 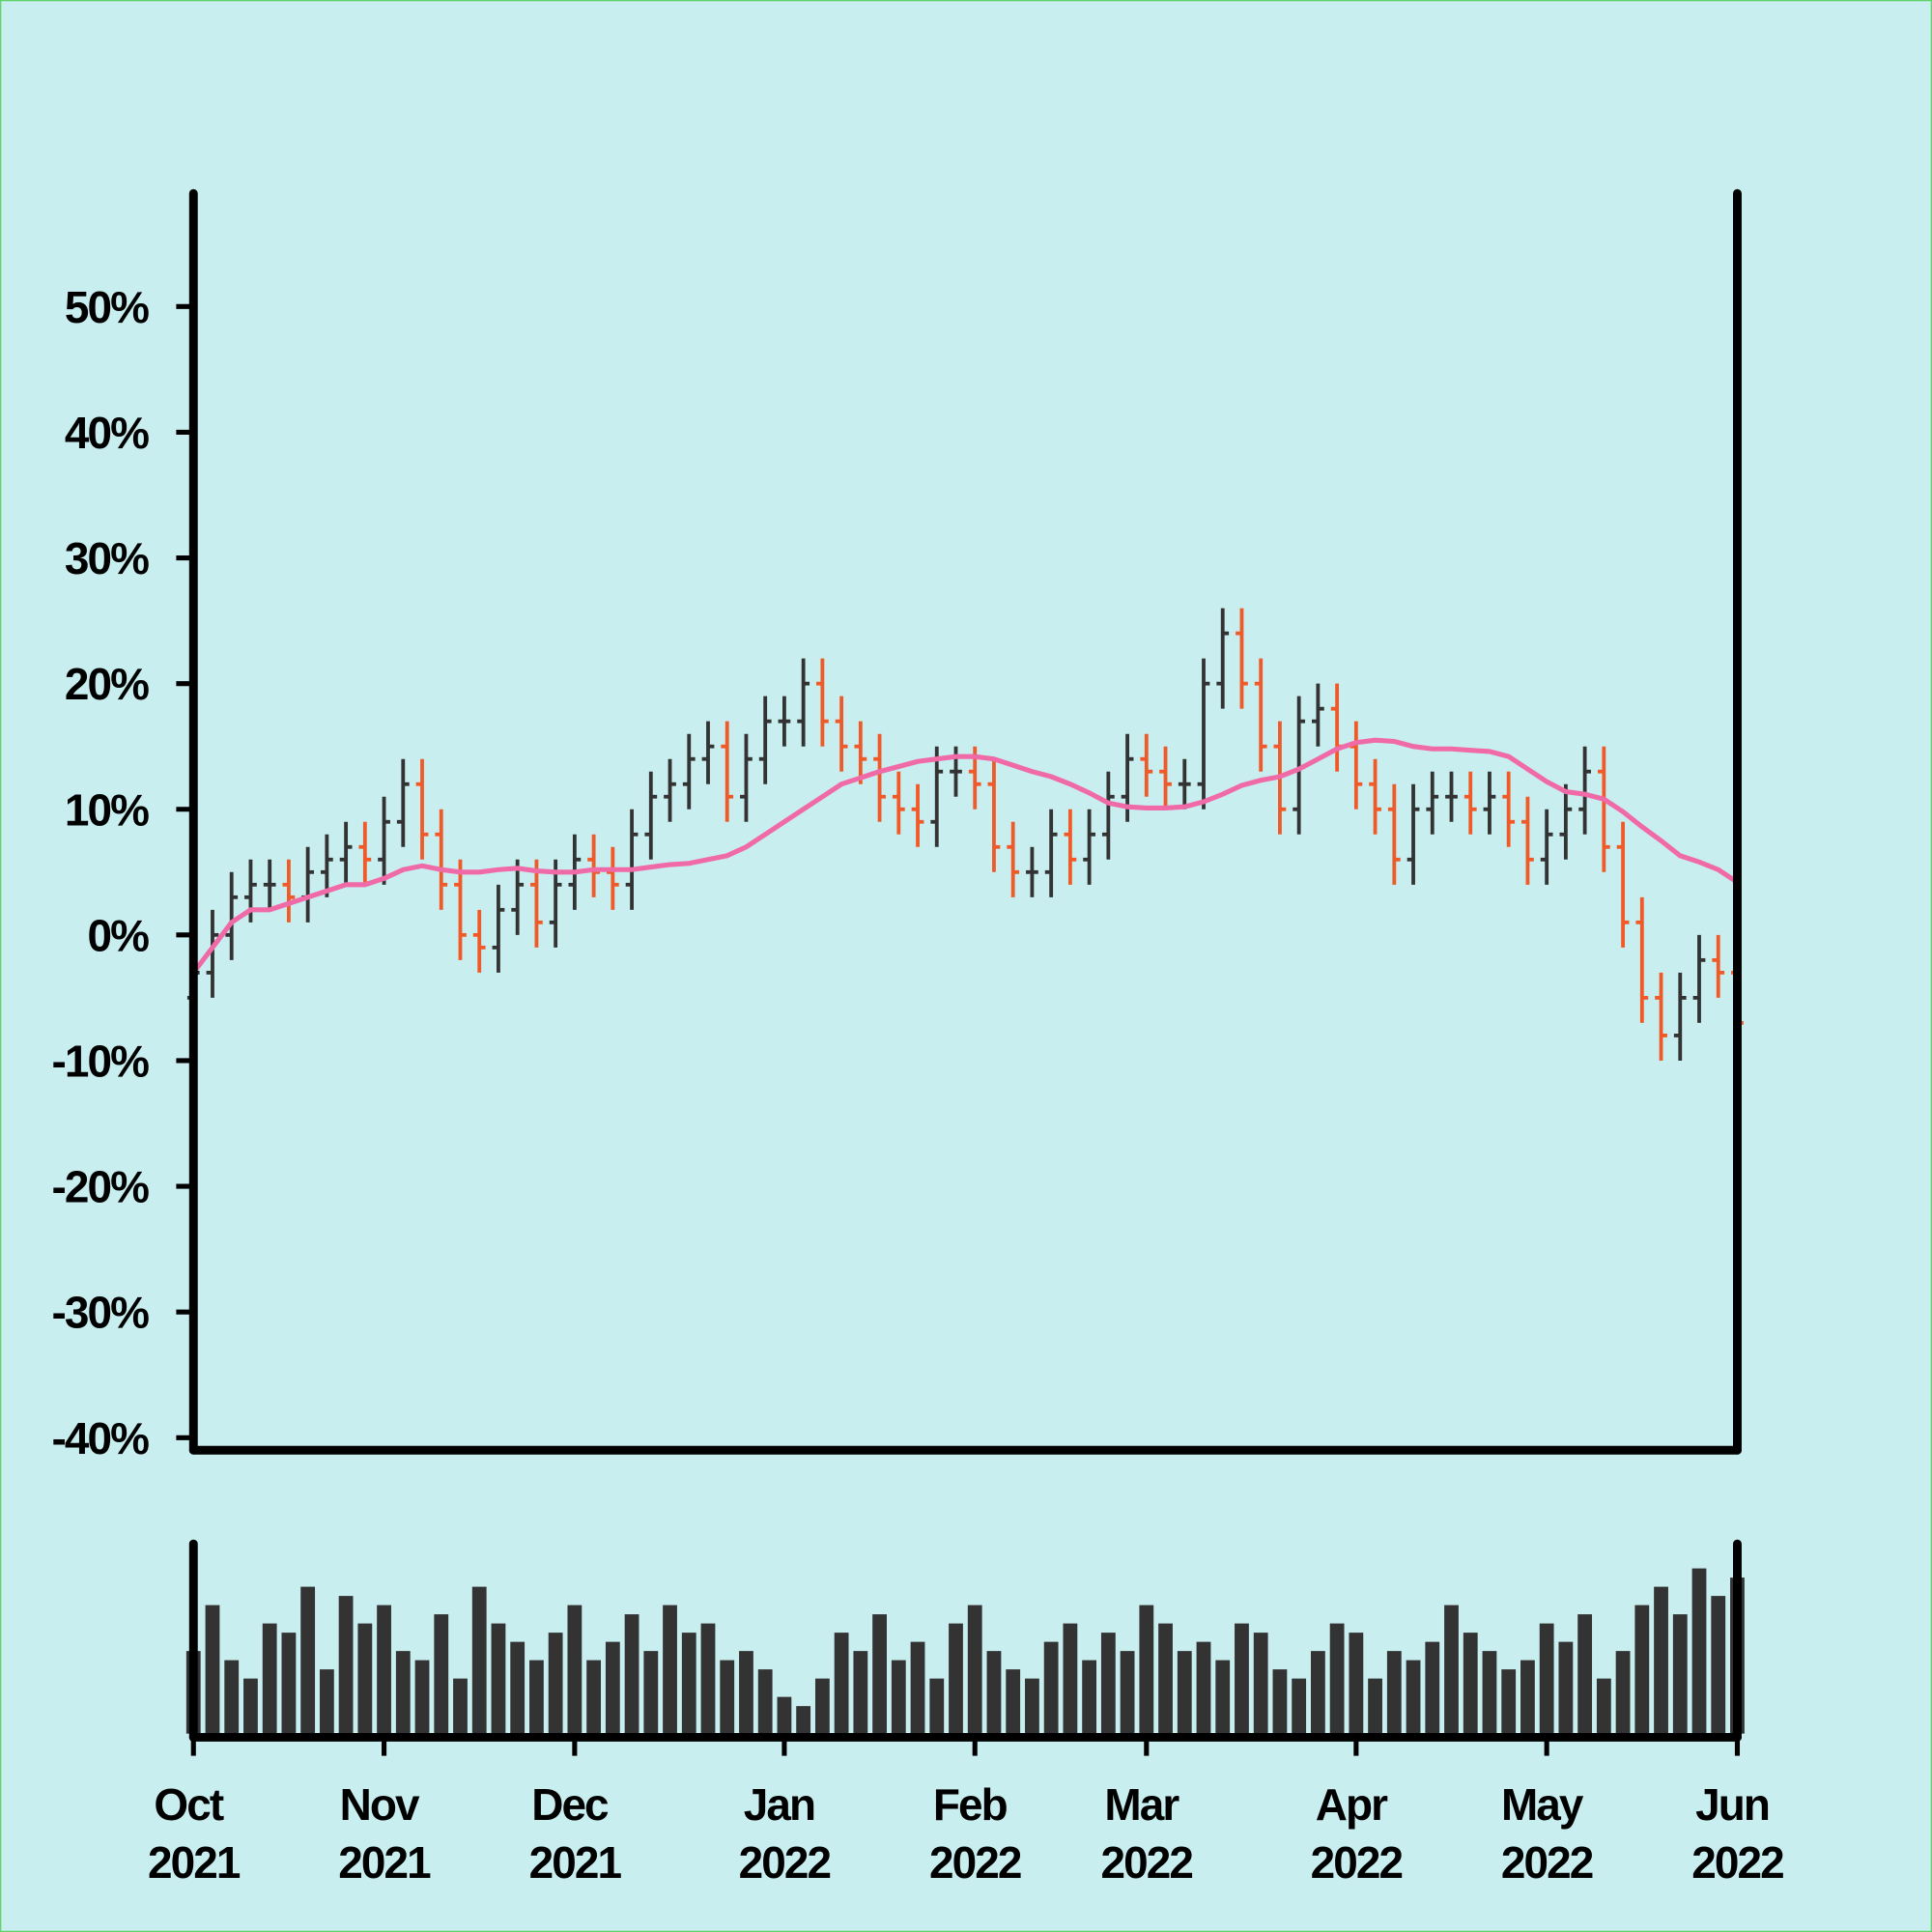 I want to click on y-tick-label: -10%, so click(x=101, y=1062).